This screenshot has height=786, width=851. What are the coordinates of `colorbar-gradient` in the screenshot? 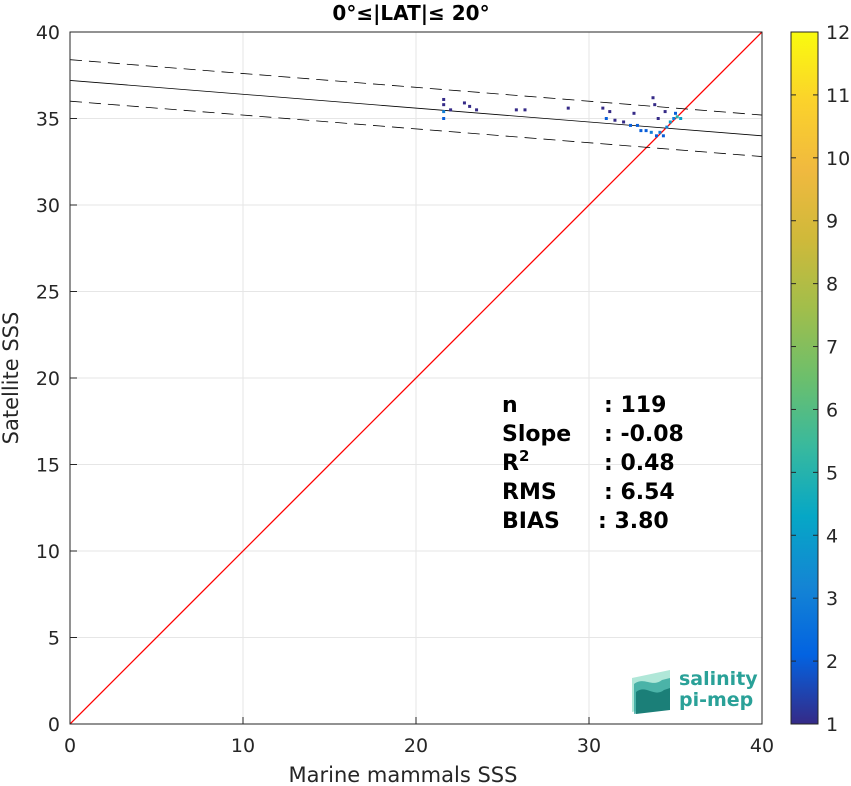 It's located at (804, 378).